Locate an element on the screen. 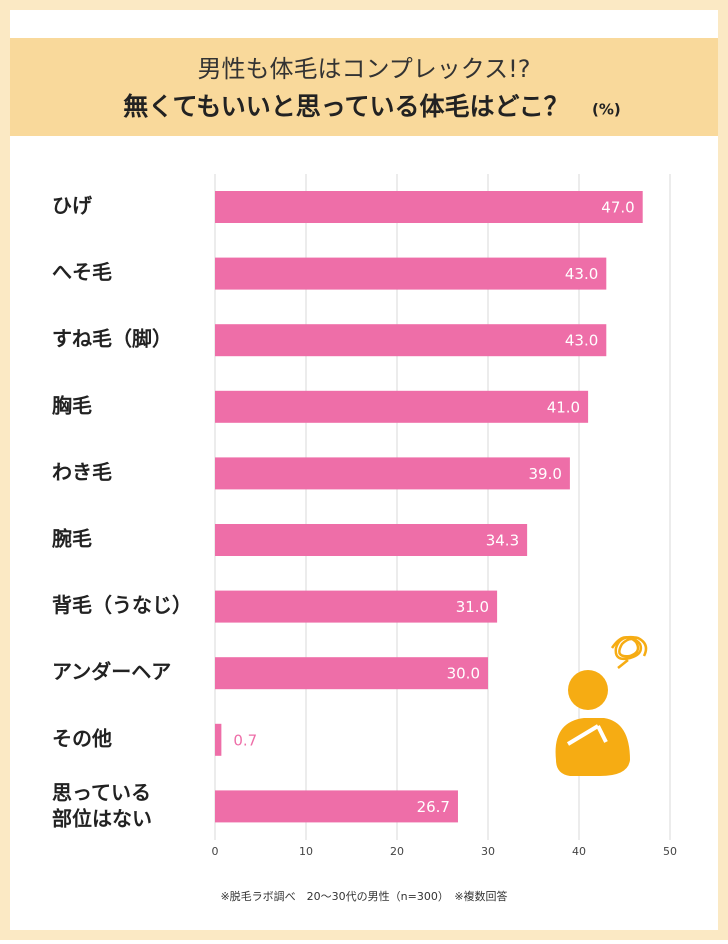 This screenshot has width=728, height=944. x-tick-label: 40 is located at coordinates (579, 851).